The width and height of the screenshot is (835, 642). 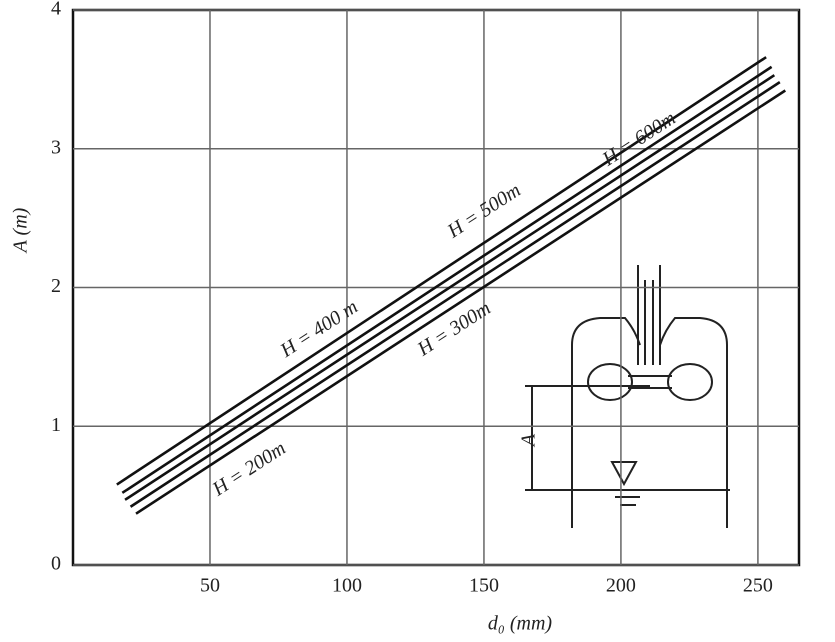 What do you see at coordinates (56, 425) in the screenshot?
I see `y-tick-label: 1` at bounding box center [56, 425].